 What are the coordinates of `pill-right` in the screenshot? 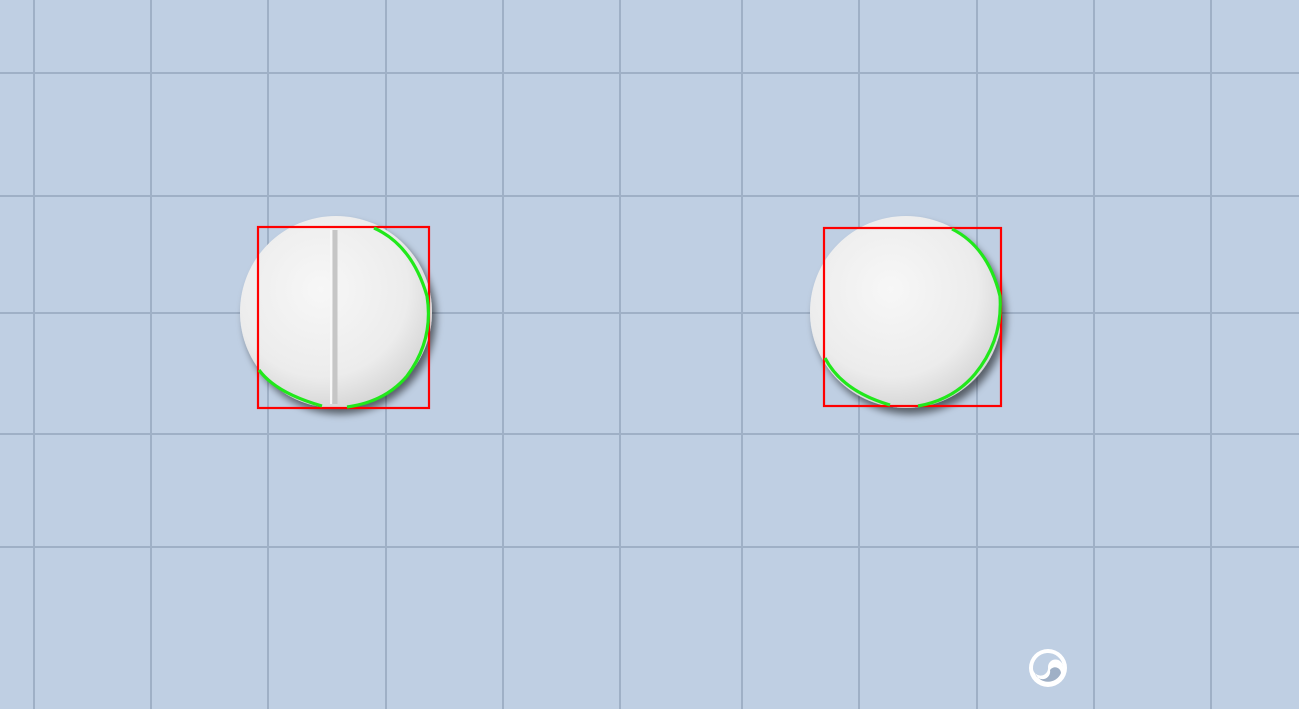 It's located at (906, 312).